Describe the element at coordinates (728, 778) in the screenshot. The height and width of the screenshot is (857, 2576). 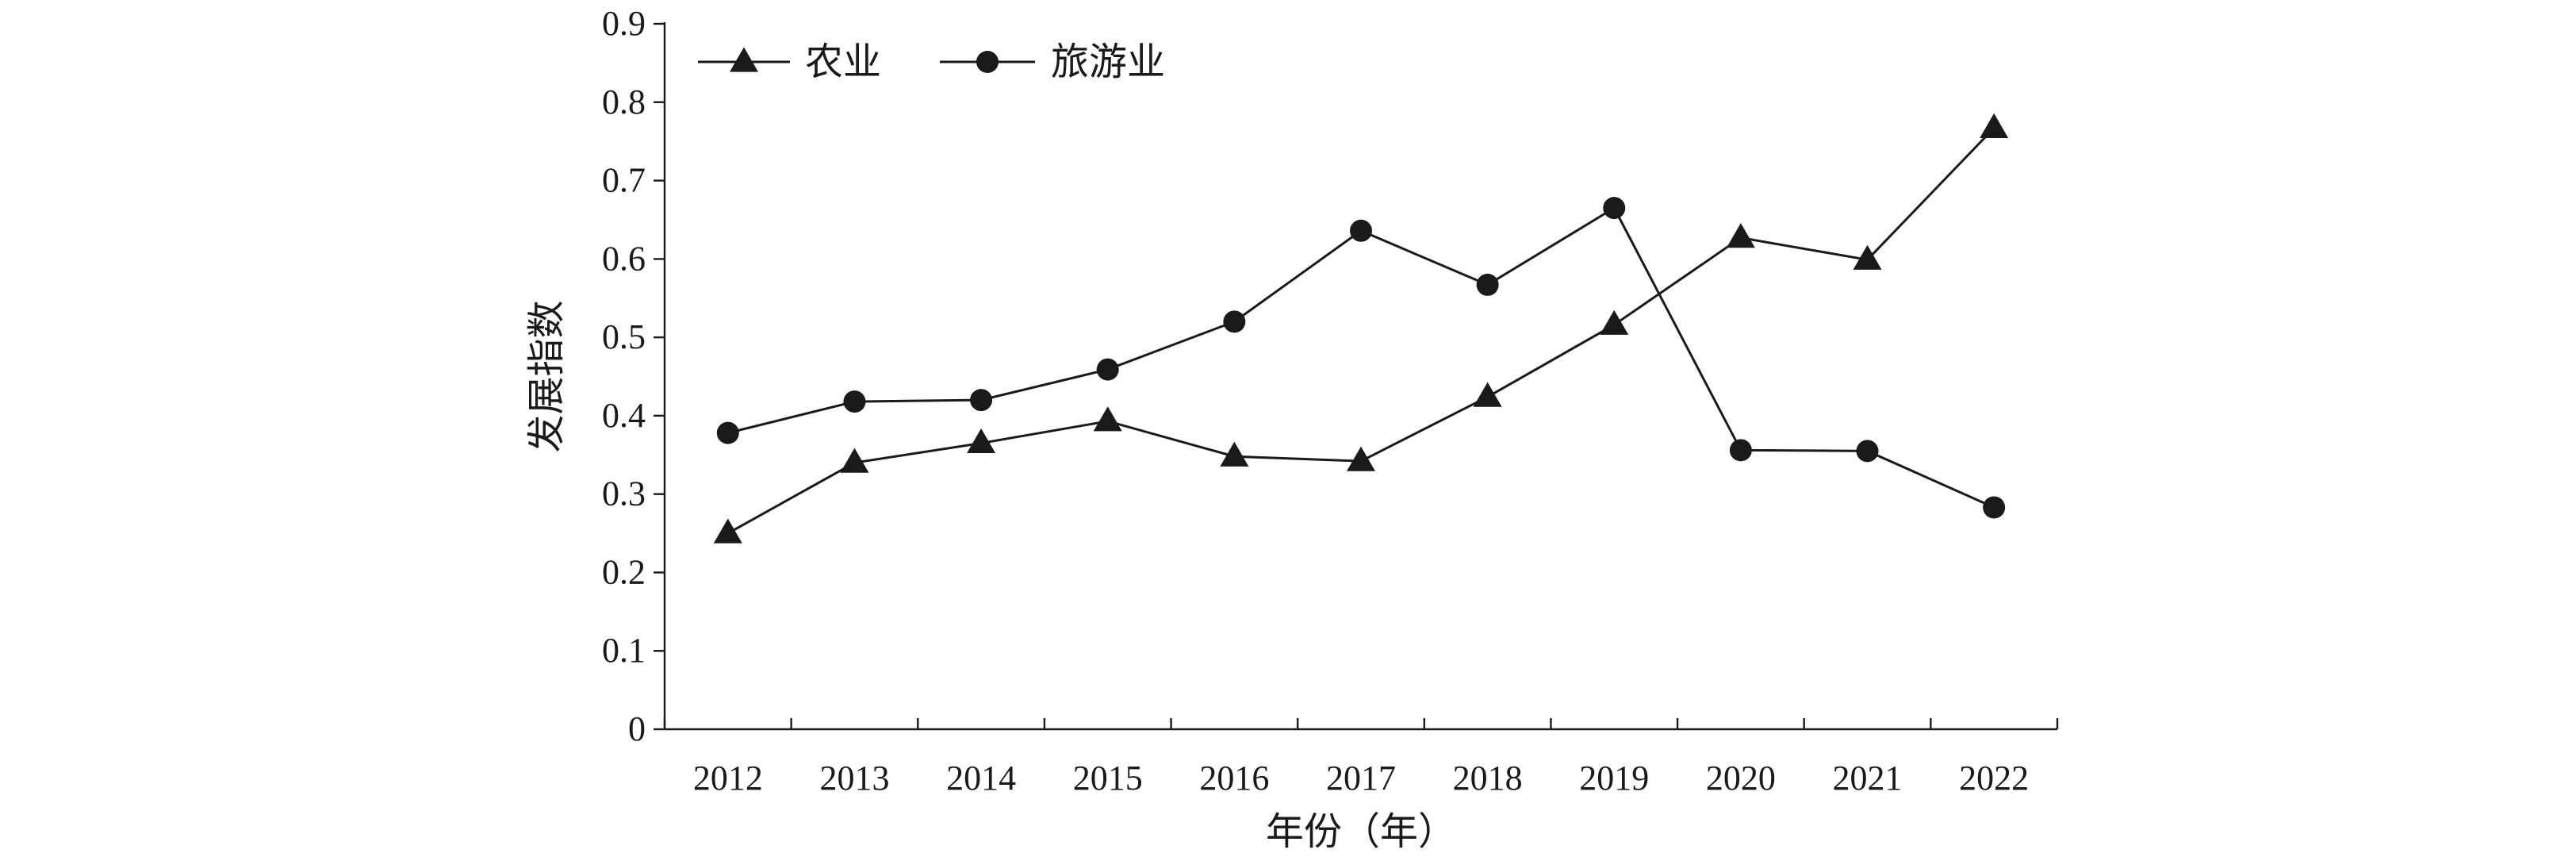
I see `x-tick-label: 2012` at that location.